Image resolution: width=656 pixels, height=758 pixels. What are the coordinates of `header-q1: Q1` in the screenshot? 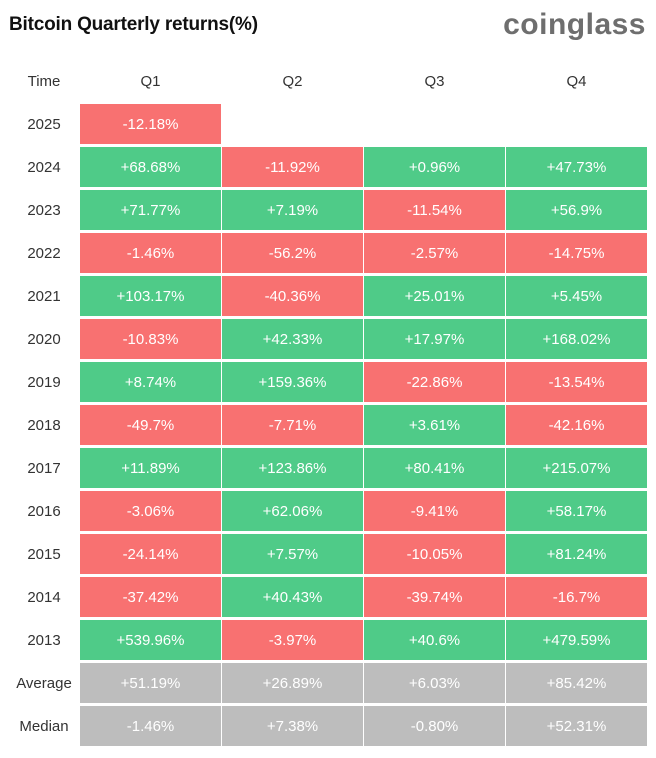 It's located at (150, 81).